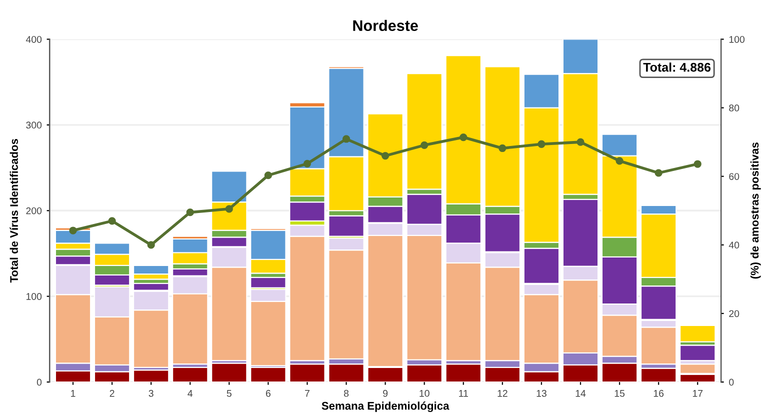  Describe the element at coordinates (541, 393) in the screenshot. I see `x-tick-label: 13` at that location.